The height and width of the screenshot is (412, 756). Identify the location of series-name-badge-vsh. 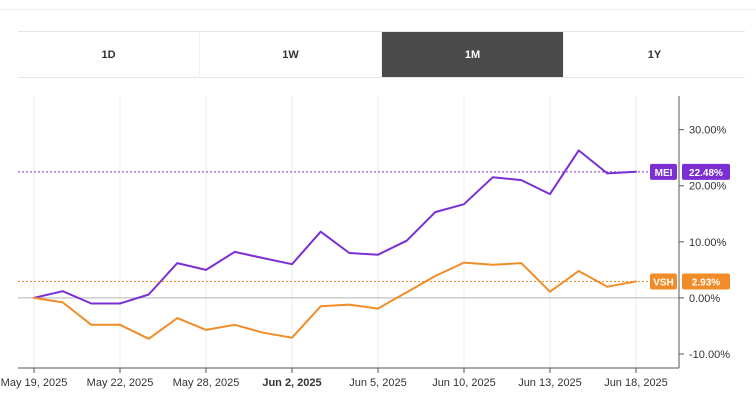
(663, 281).